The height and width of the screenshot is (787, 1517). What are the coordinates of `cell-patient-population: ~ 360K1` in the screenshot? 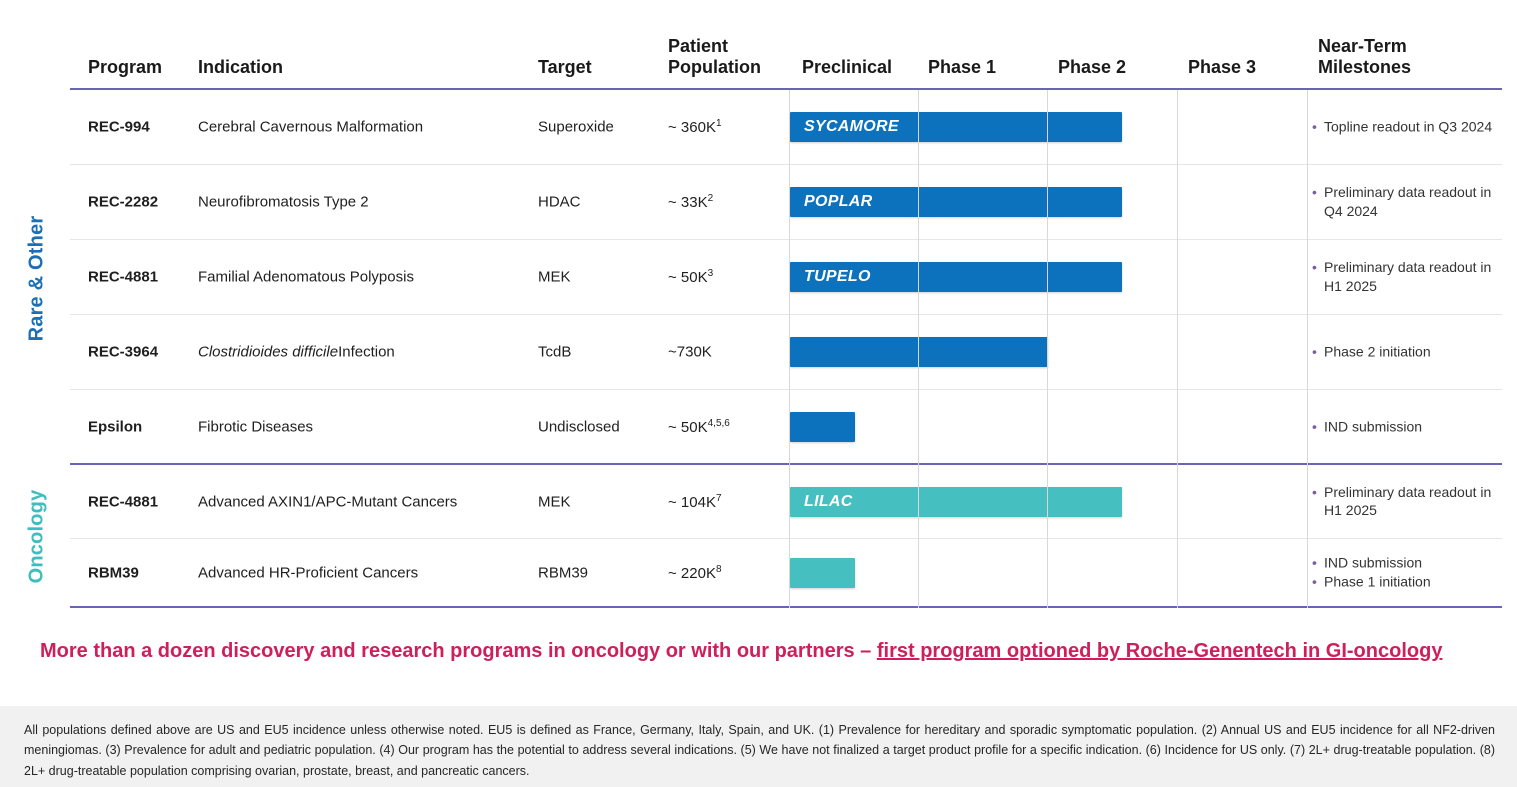 It's located at (728, 127).